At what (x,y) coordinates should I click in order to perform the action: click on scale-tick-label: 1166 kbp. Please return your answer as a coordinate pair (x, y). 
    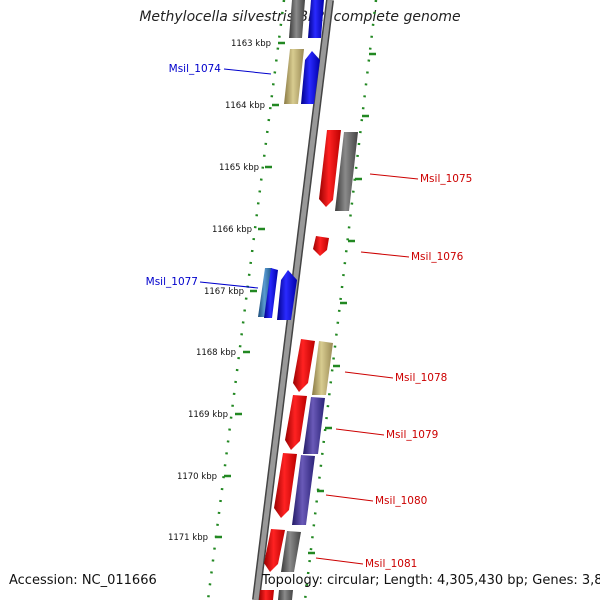
    Looking at the image, I should click on (232, 230).